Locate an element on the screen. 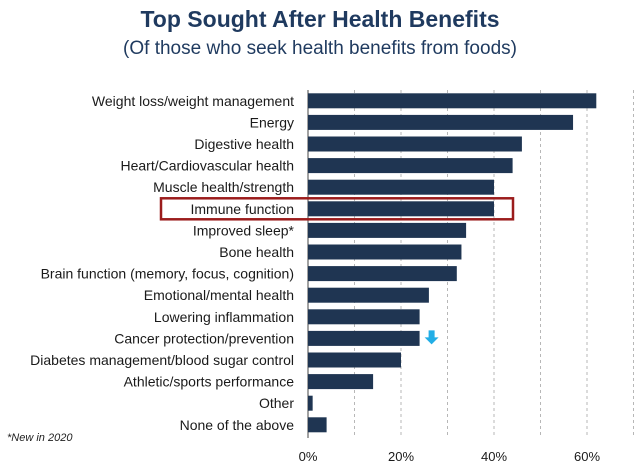  down-arrow-icon is located at coordinates (431, 337).